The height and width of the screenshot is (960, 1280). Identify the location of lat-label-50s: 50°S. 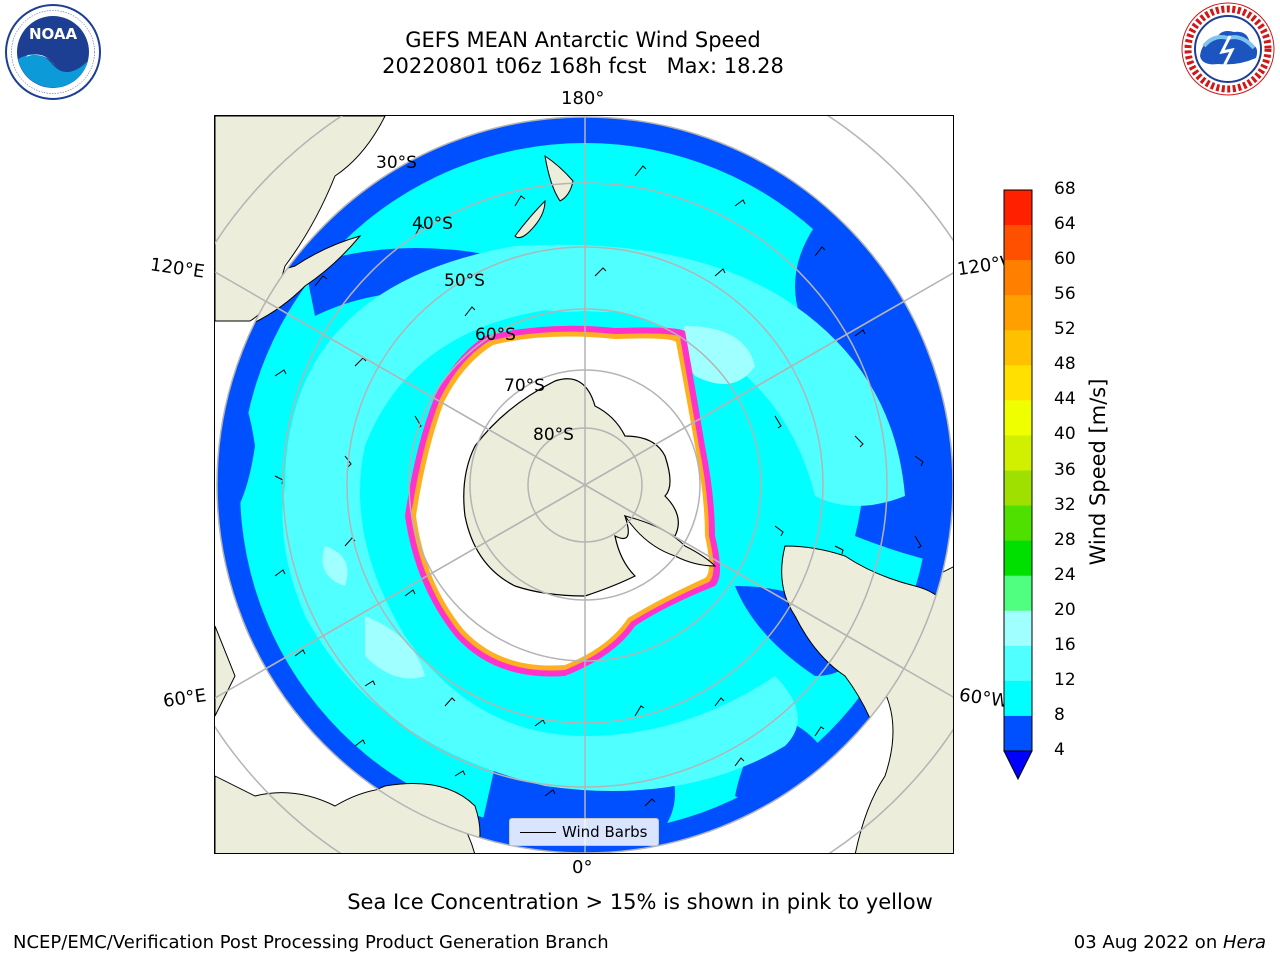
(464, 281).